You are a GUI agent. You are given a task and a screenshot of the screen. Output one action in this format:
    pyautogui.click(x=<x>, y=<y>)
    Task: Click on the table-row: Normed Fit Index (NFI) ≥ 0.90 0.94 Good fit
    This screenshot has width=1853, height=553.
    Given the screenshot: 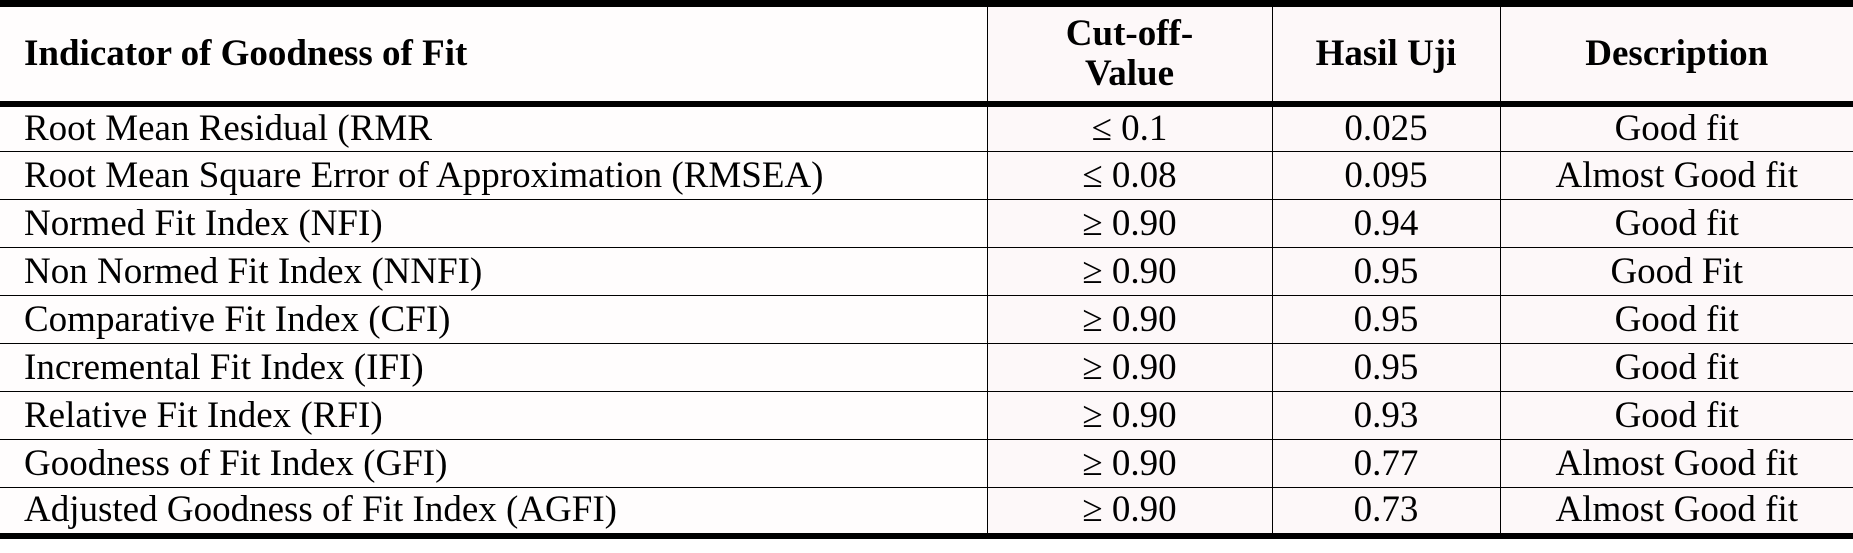 What is the action you would take?
    pyautogui.click(x=926, y=223)
    